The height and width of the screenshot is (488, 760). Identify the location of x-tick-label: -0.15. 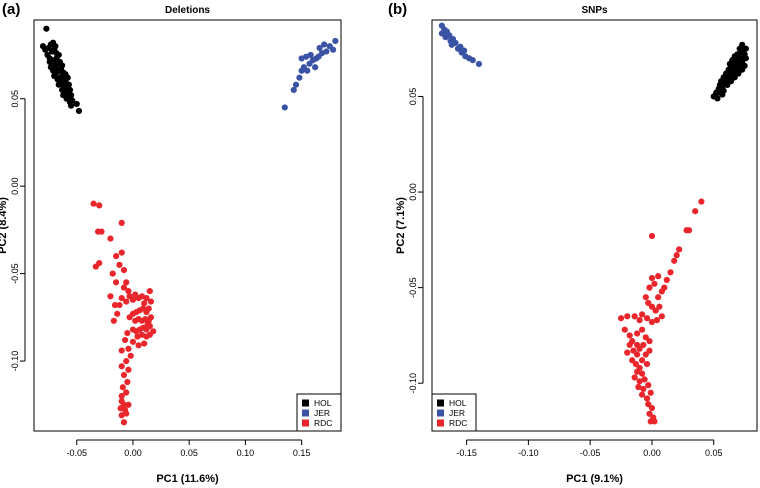
(466, 453).